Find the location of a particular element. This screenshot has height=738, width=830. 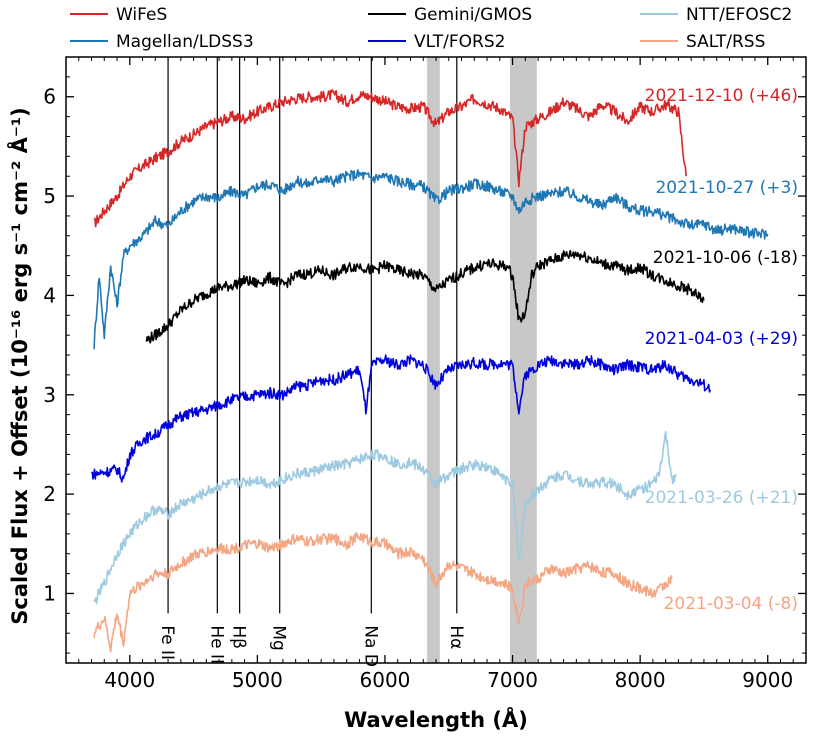

y-tick-label-5: 6 is located at coordinates (49, 97).